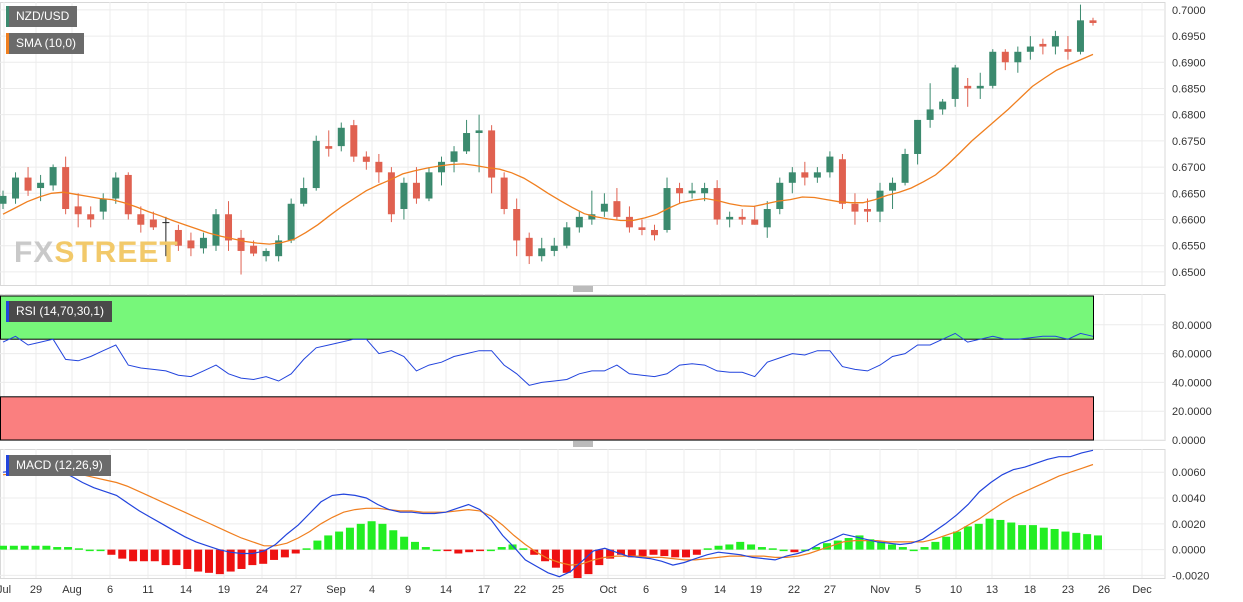  I want to click on legend-sma: SMA (10,0), so click(45, 43).